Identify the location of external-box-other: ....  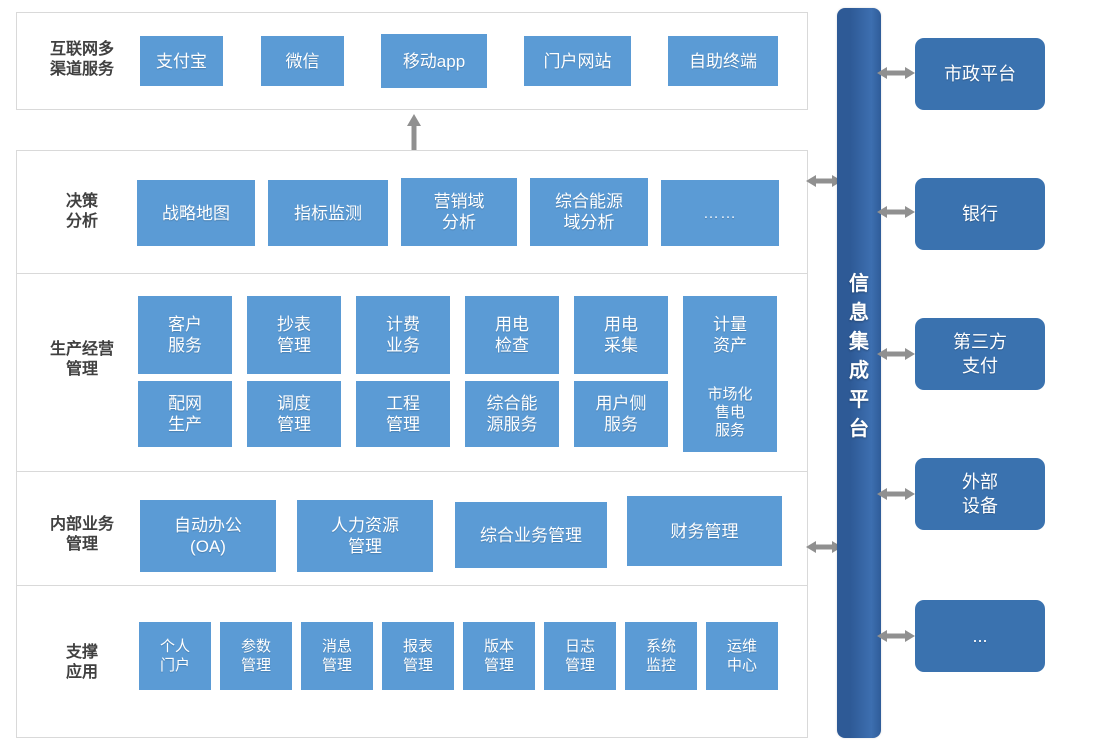
(980, 636).